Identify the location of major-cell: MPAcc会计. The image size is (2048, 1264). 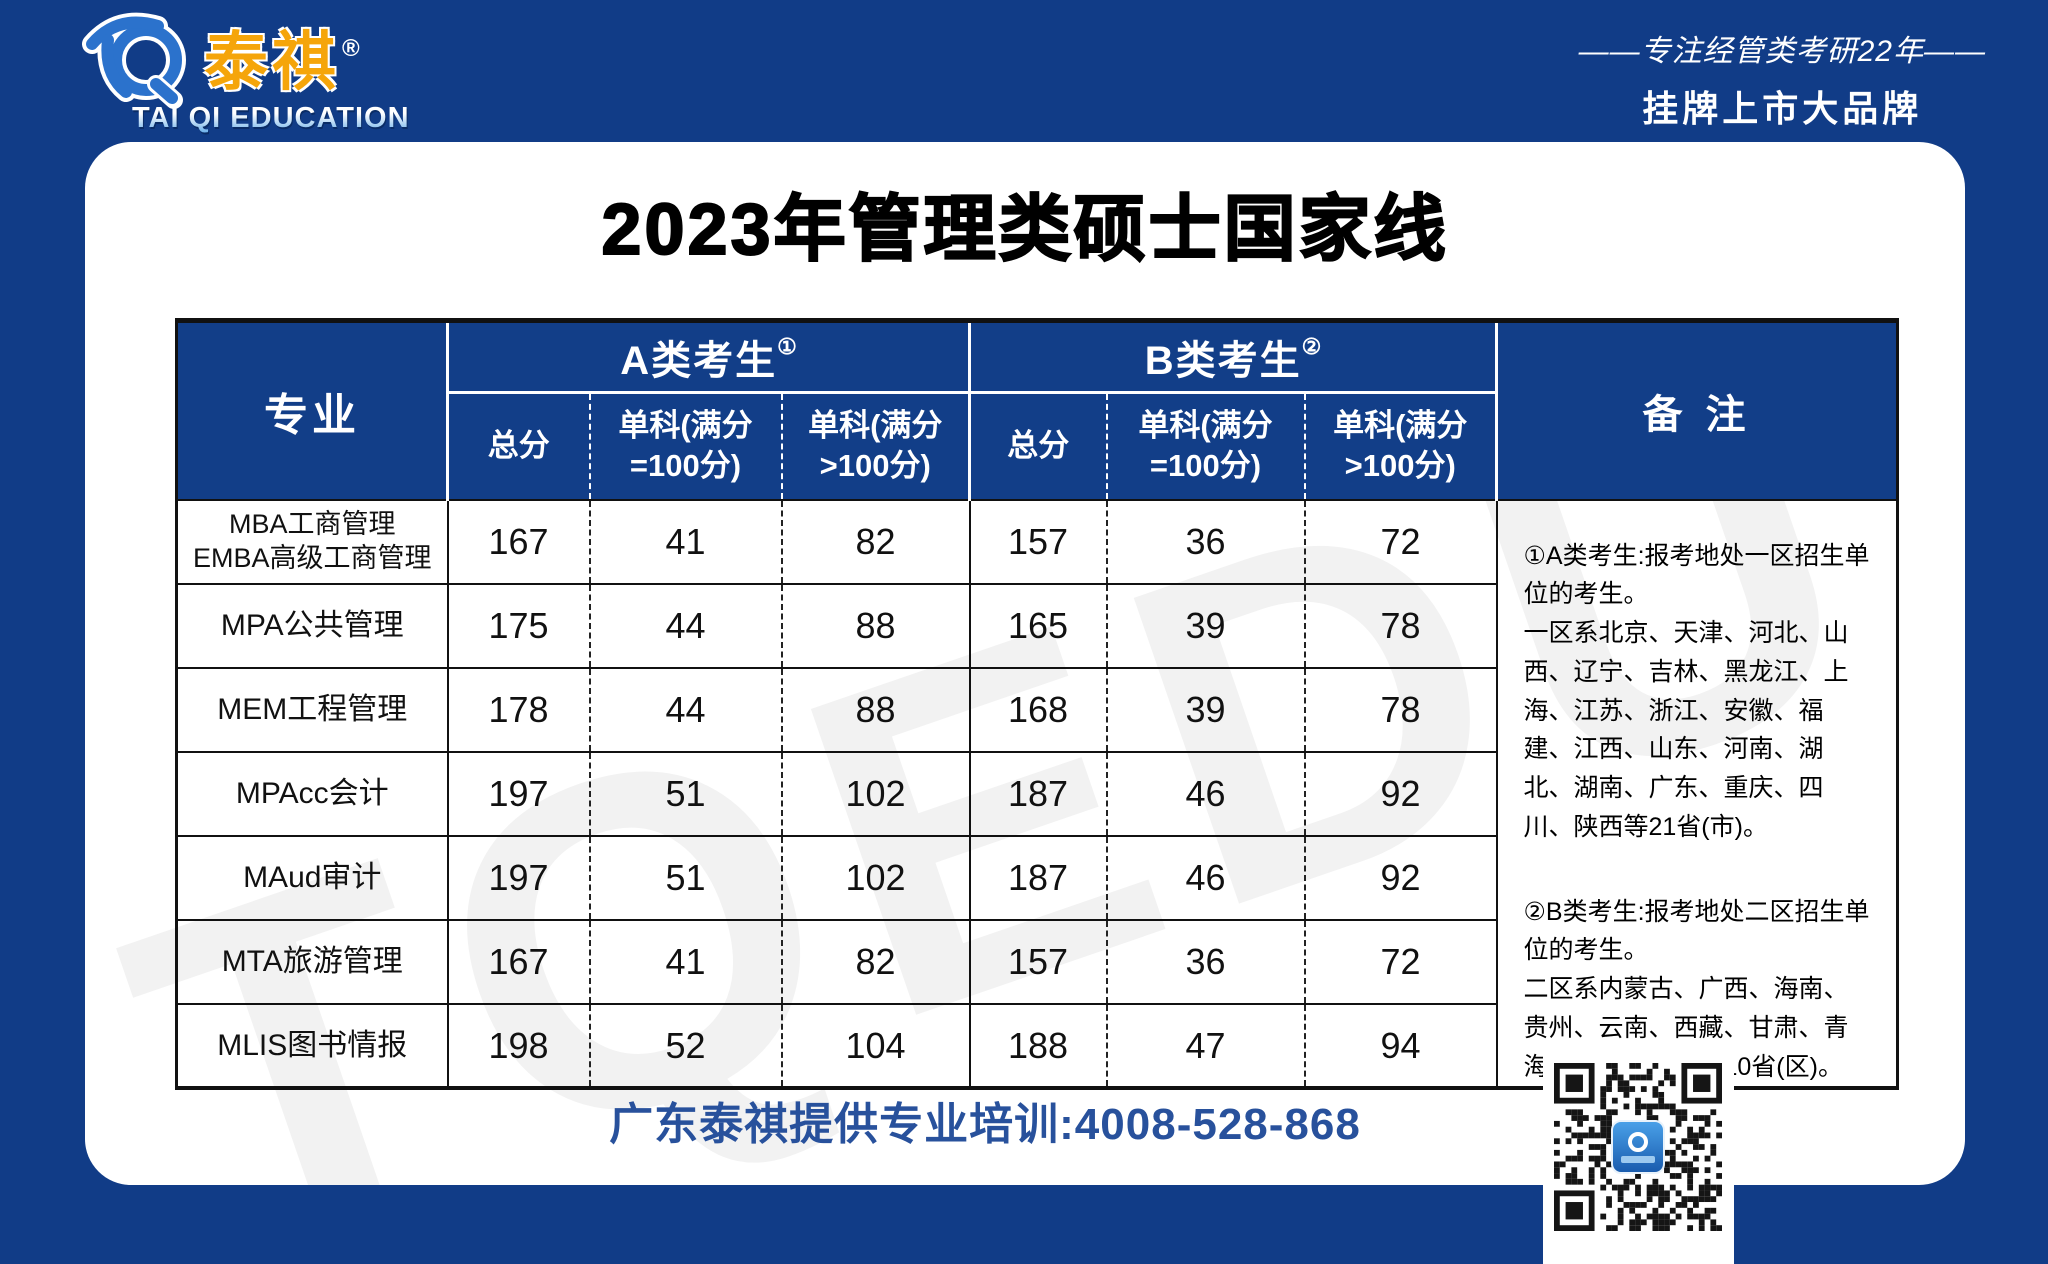
(312, 793).